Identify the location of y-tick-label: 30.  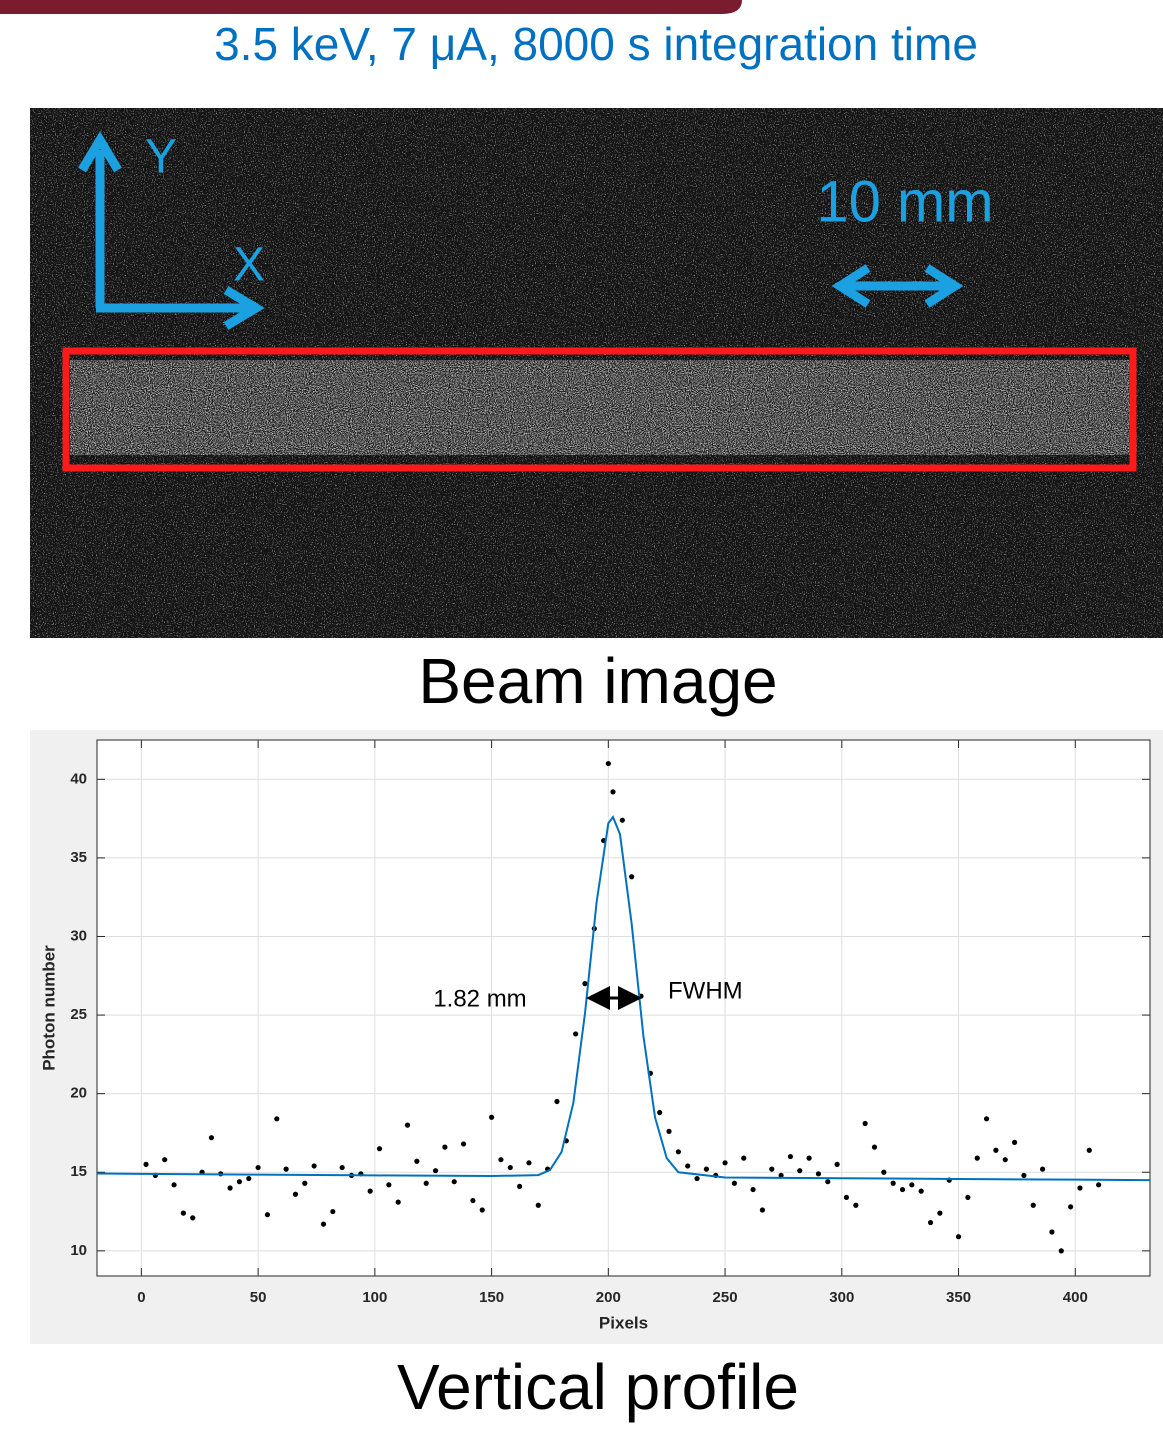
(78, 935).